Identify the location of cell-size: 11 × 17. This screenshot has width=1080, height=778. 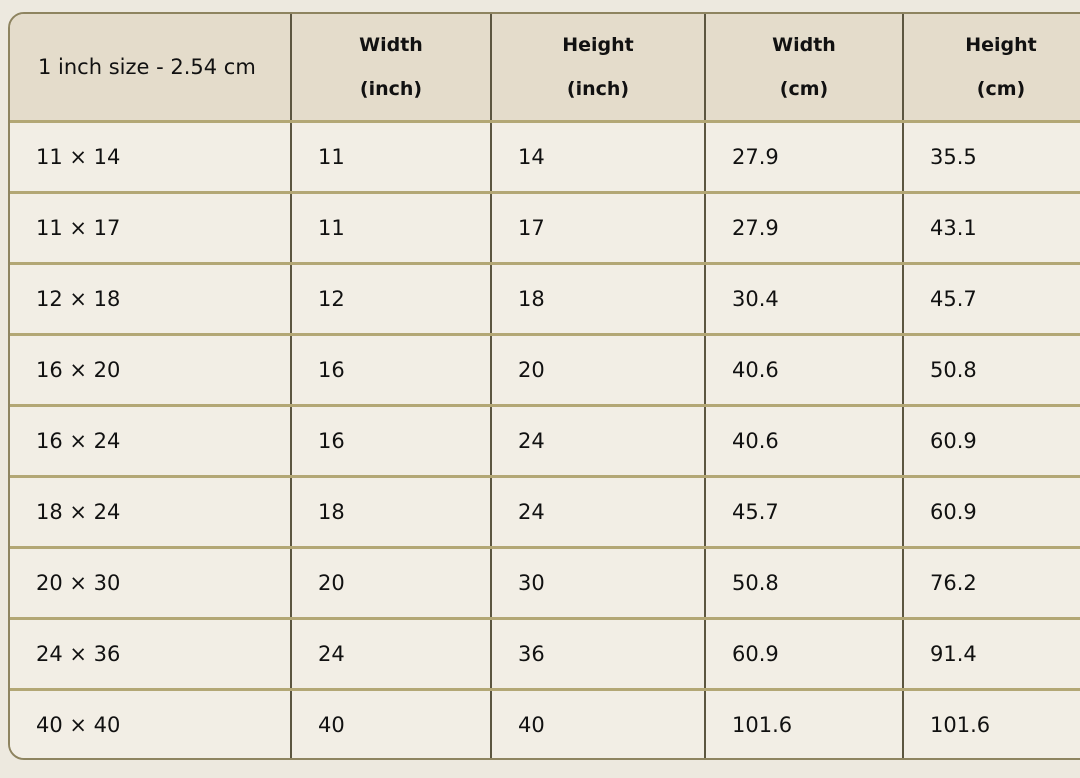
(151, 228).